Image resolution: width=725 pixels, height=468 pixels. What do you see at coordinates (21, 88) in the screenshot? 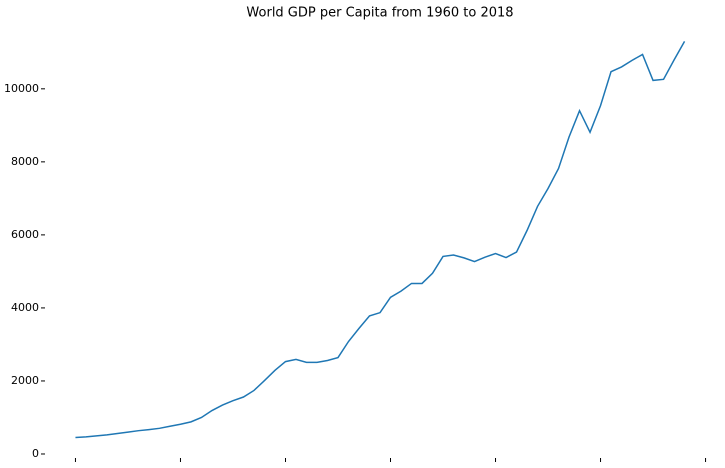
I see `y-tick-label: 10000` at bounding box center [21, 88].